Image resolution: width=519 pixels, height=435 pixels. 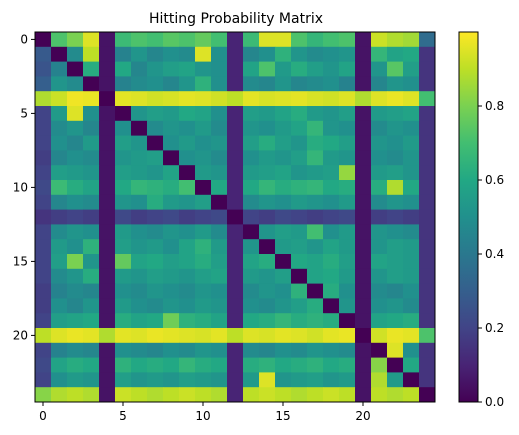 What do you see at coordinates (24, 39) in the screenshot?
I see `y-tick-label: 0` at bounding box center [24, 39].